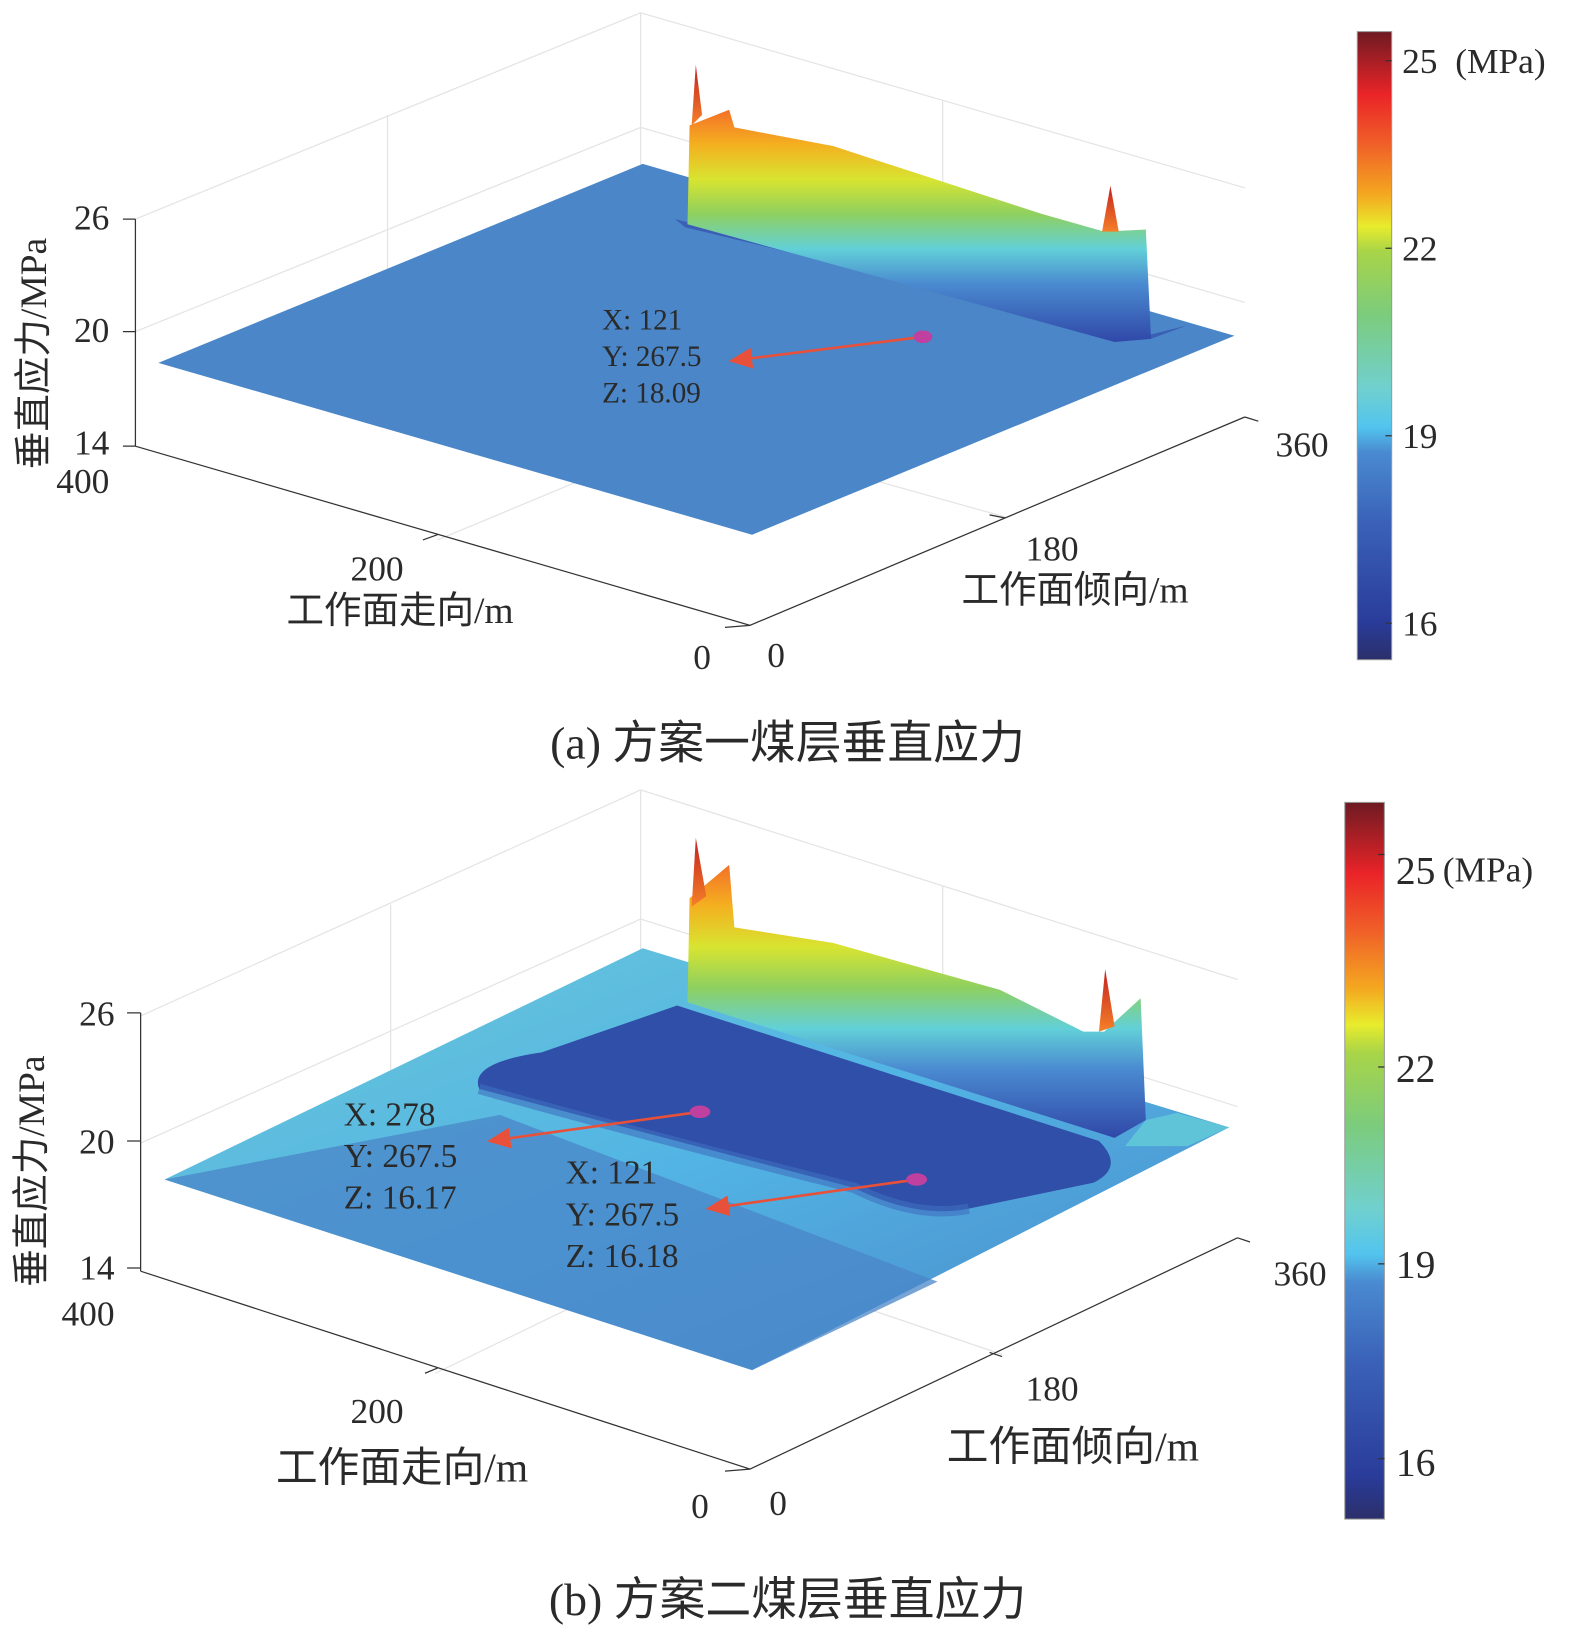 This screenshot has width=1575, height=1634. I want to click on datatip: X: 278 Y: 267.5 Z: 16.17, so click(527, 1156).